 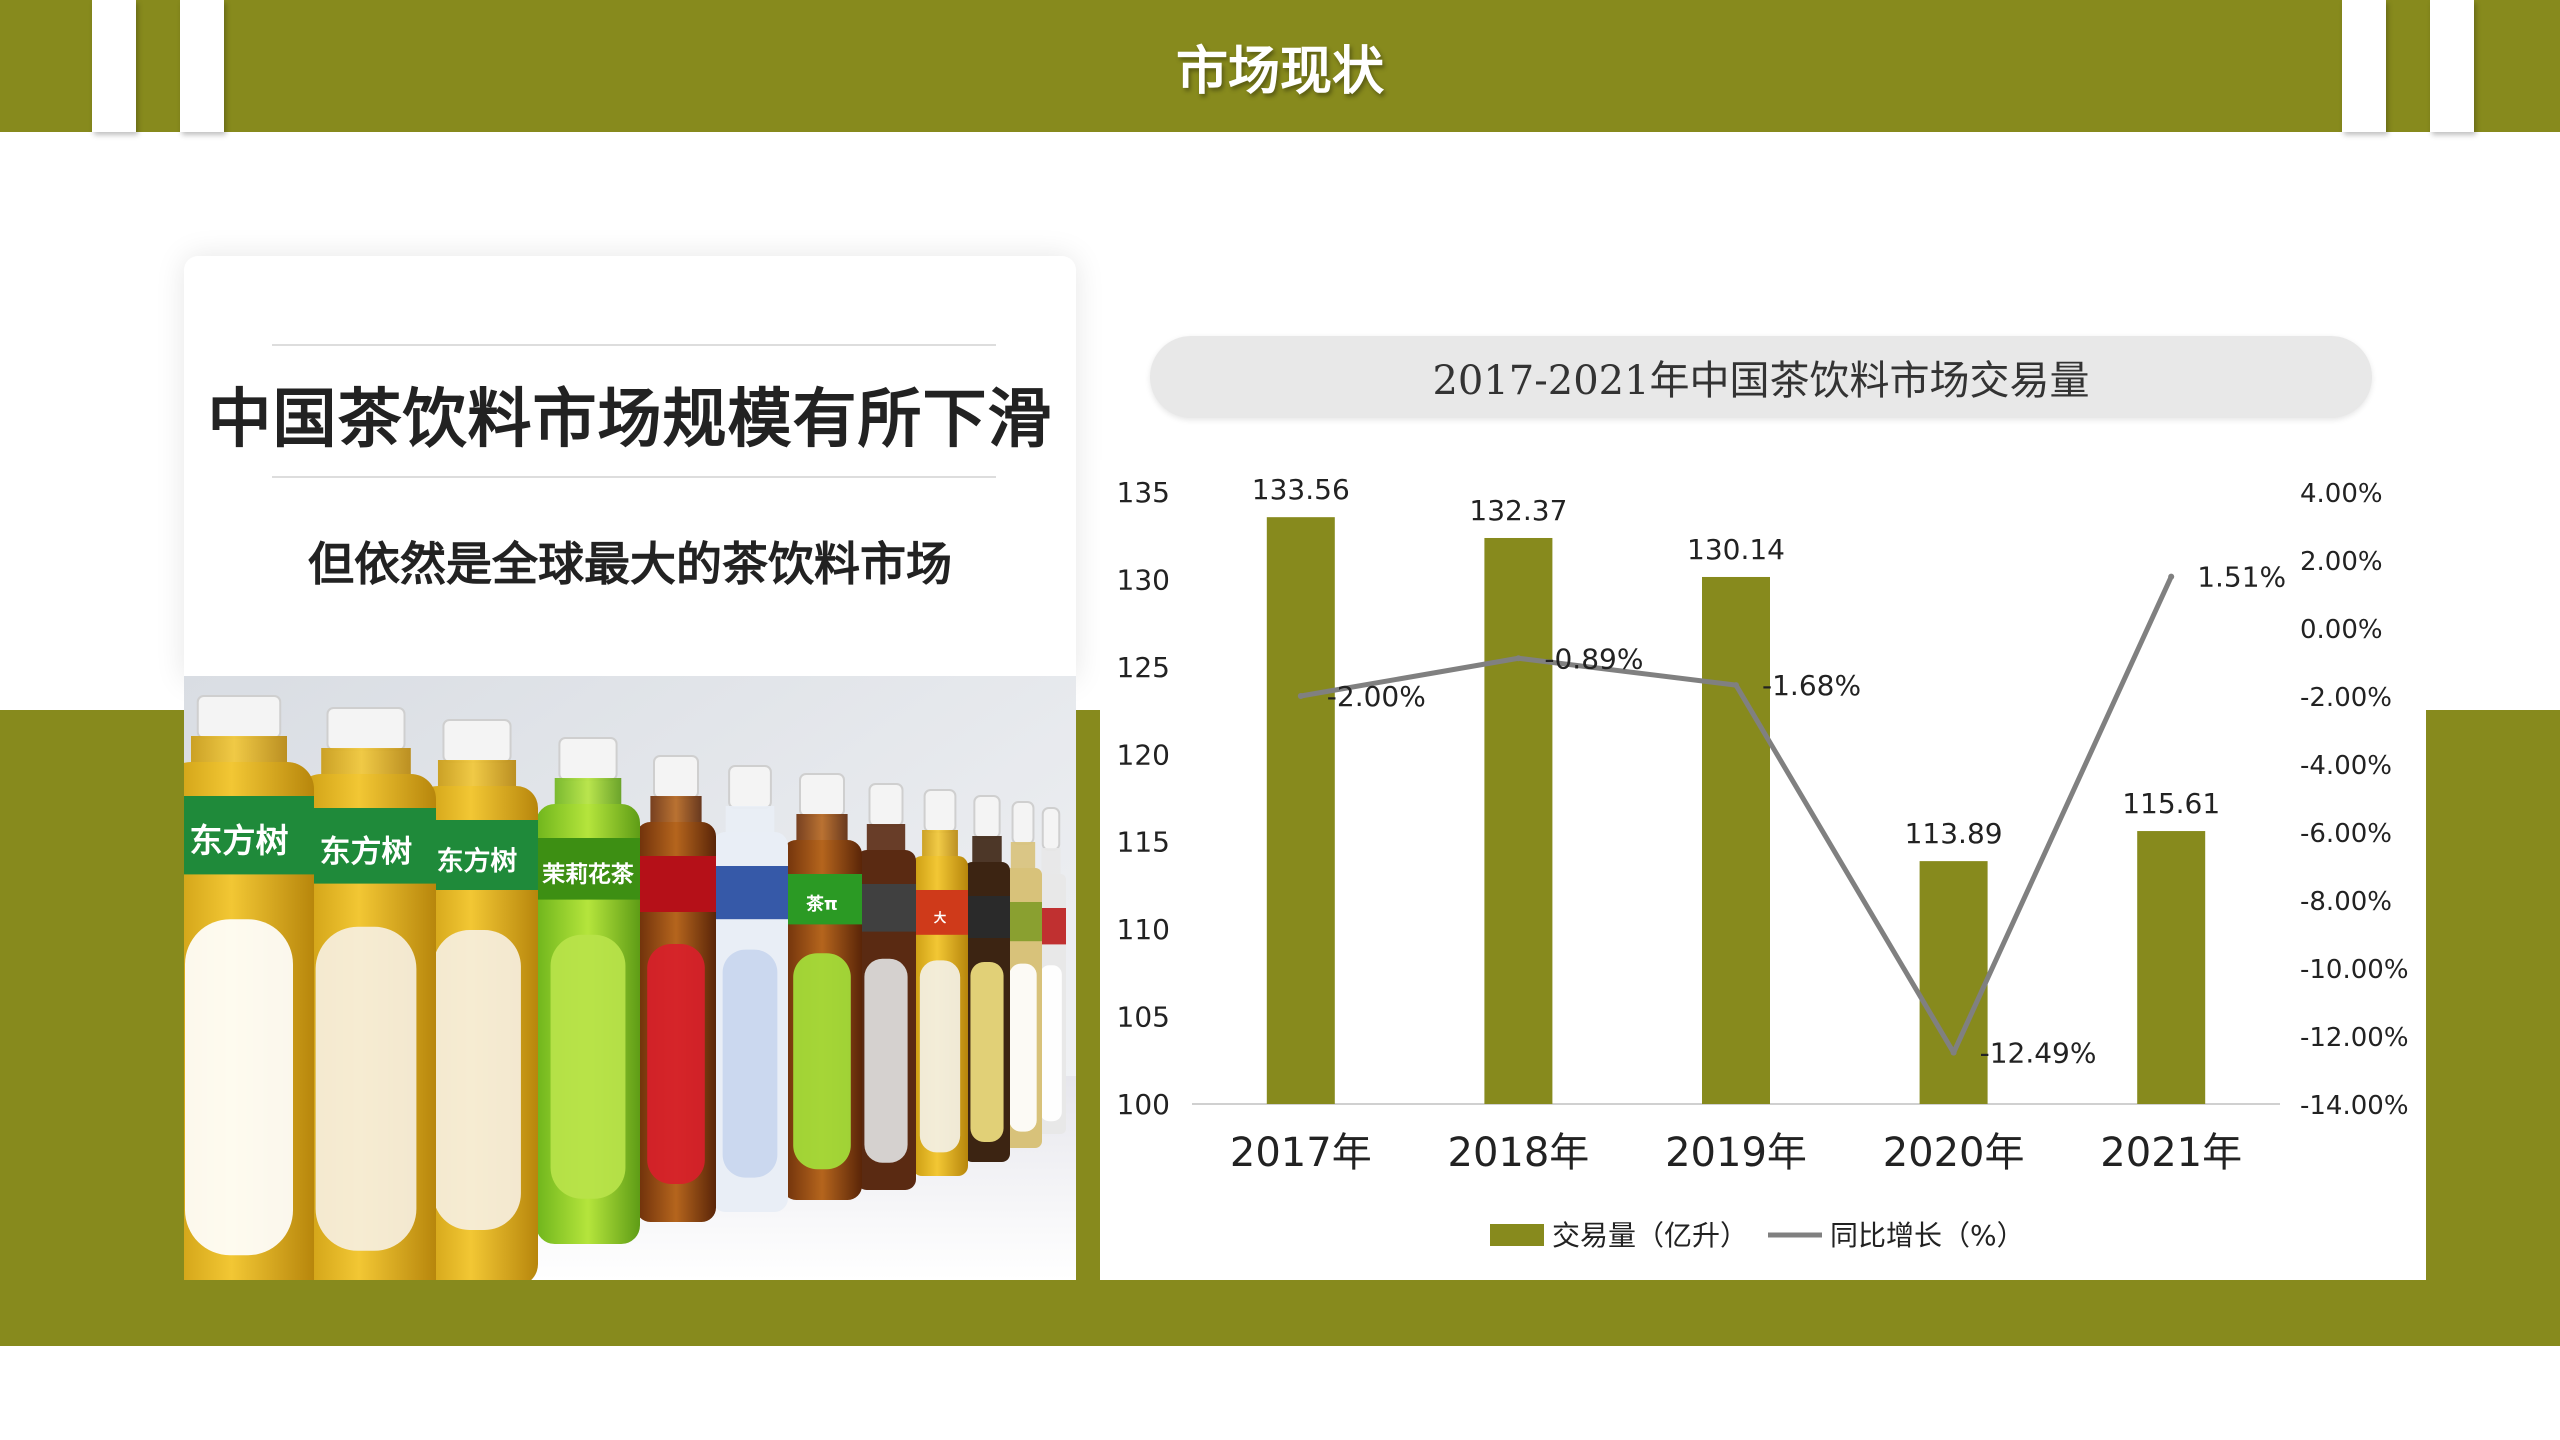 I want to click on legend-swatch-bar, so click(x=1517, y=1235).